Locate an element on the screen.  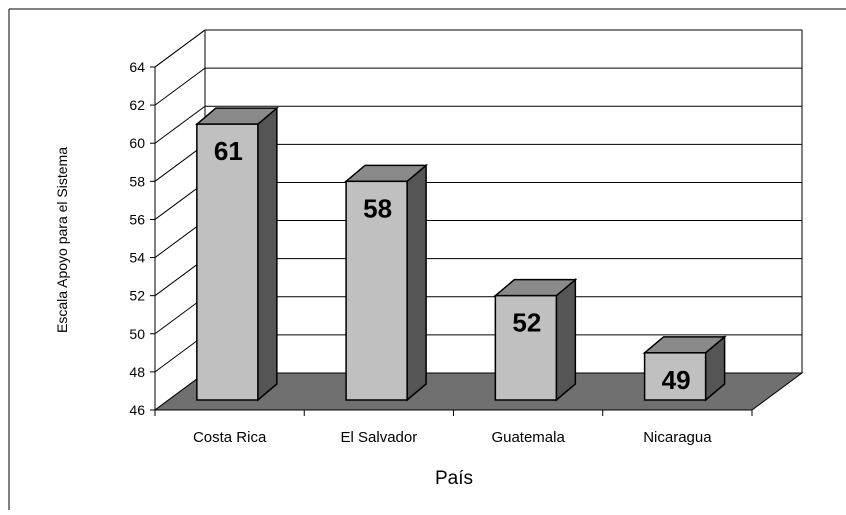
bar-1: 58 is located at coordinates (386, 282).